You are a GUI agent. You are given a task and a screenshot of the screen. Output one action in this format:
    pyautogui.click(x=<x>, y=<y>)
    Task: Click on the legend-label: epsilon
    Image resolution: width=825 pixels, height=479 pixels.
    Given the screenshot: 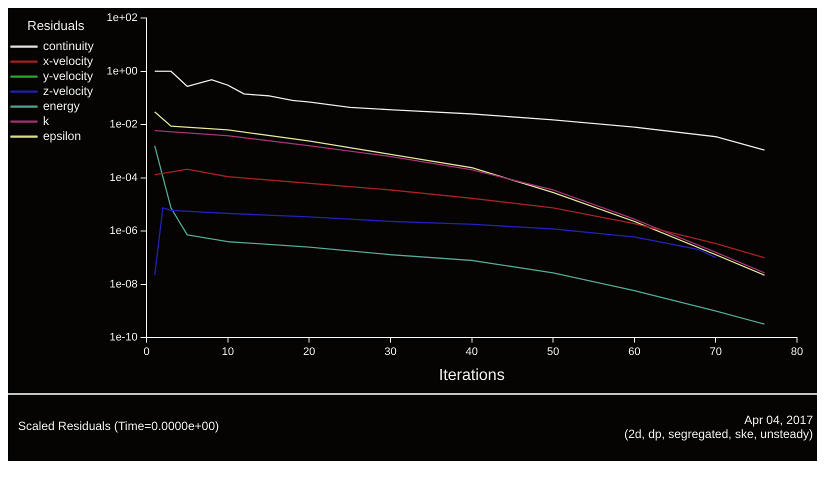 What is the action you would take?
    pyautogui.click(x=62, y=135)
    